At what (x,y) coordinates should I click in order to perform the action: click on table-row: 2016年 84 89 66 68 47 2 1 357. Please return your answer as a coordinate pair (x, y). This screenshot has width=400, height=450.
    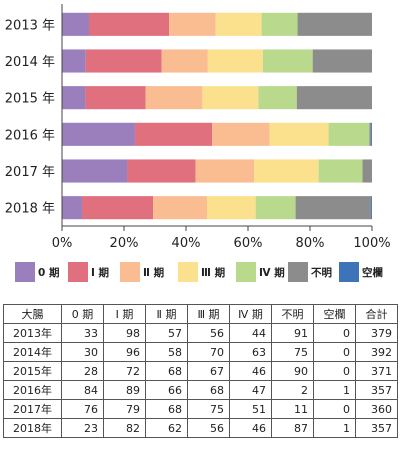
    Looking at the image, I should click on (200, 390).